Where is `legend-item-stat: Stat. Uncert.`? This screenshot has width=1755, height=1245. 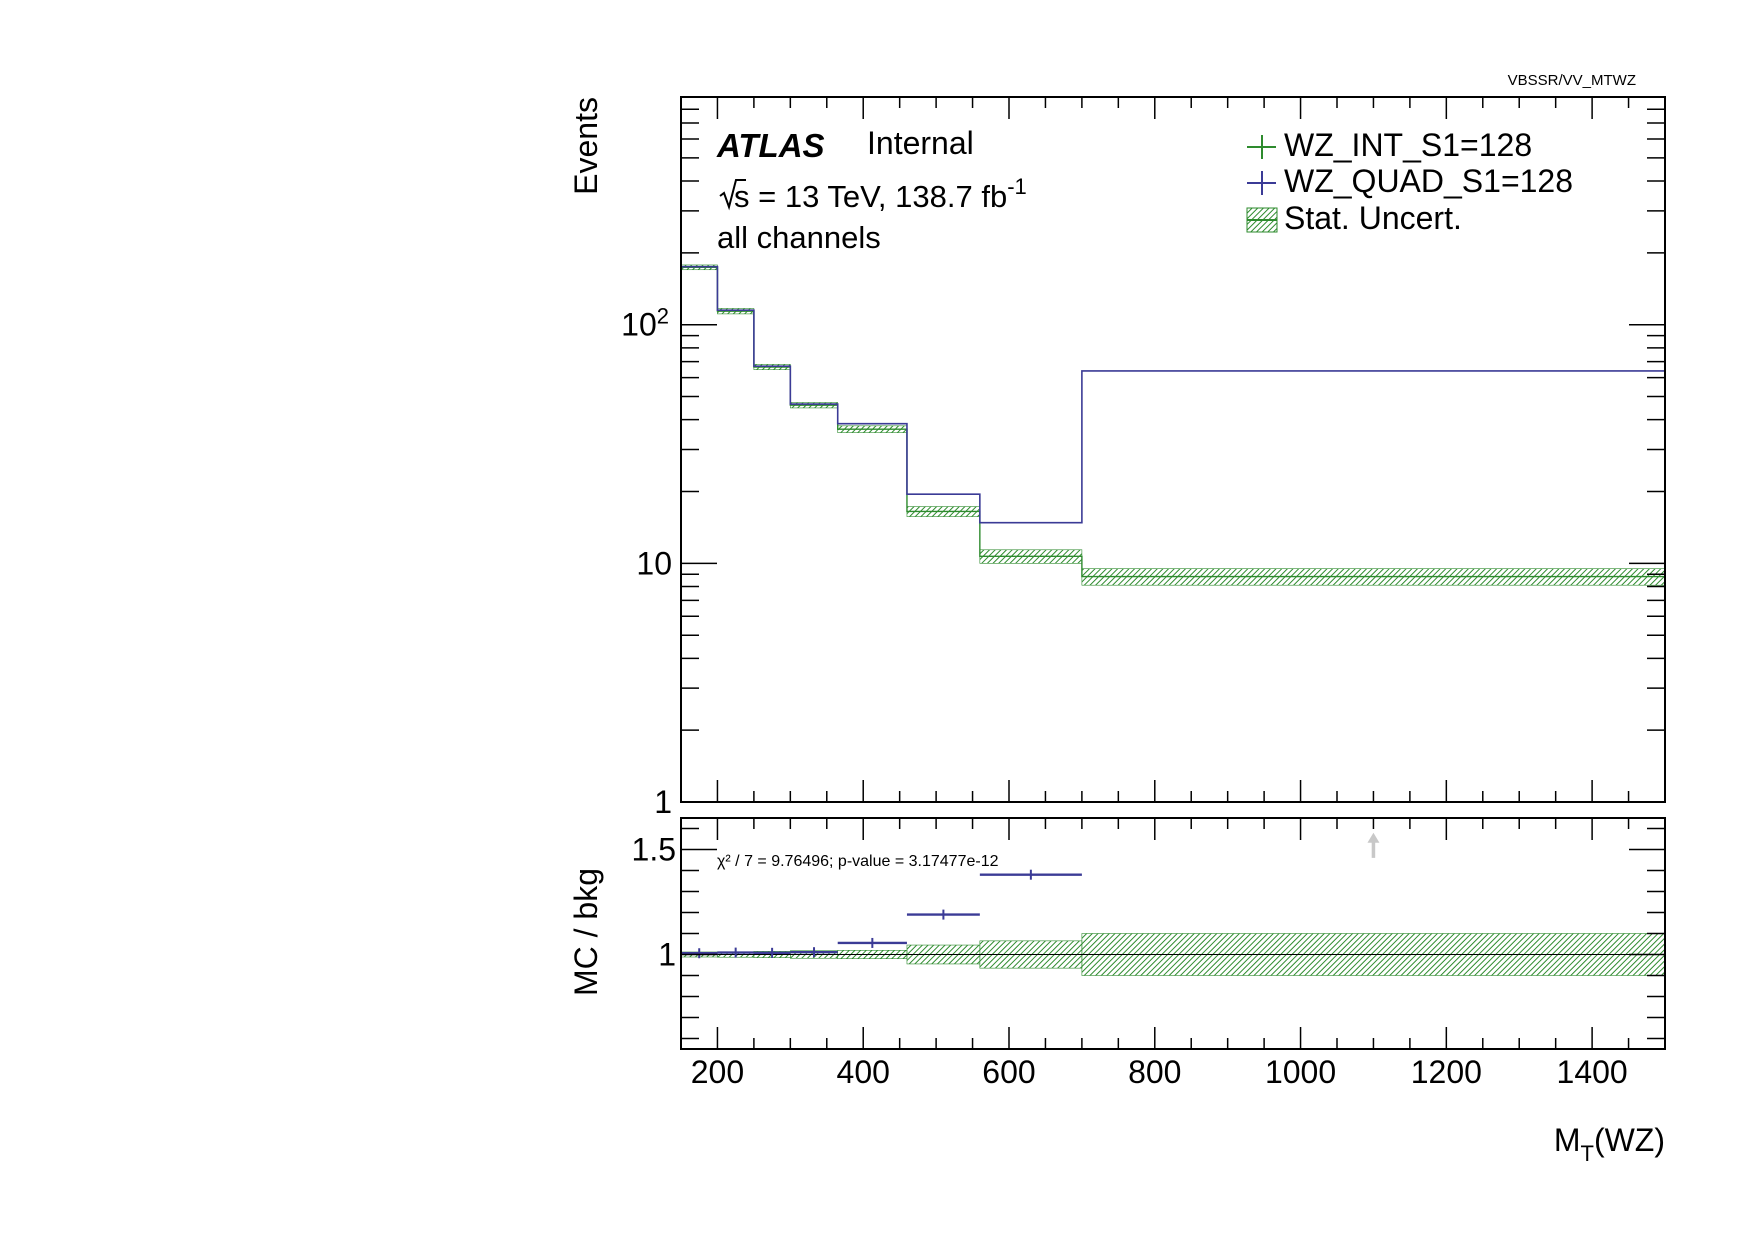
legend-item-stat: Stat. Uncert. is located at coordinates (1354, 218).